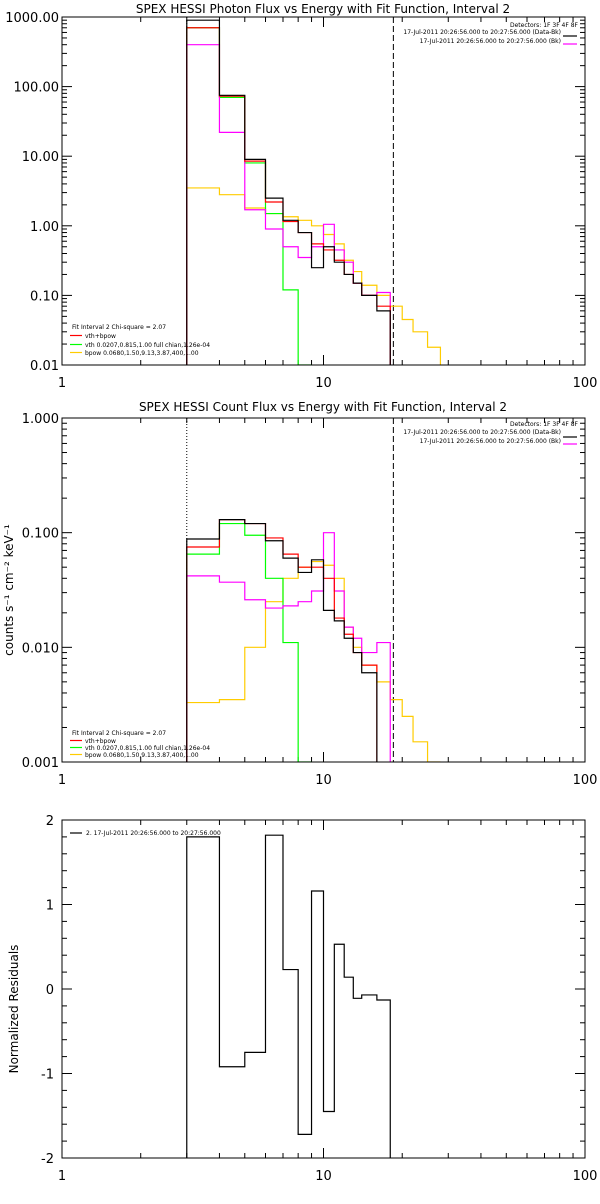 The height and width of the screenshot is (1204, 600). Describe the element at coordinates (314, 276) in the screenshot. I see `photon-series-bpow` at that location.